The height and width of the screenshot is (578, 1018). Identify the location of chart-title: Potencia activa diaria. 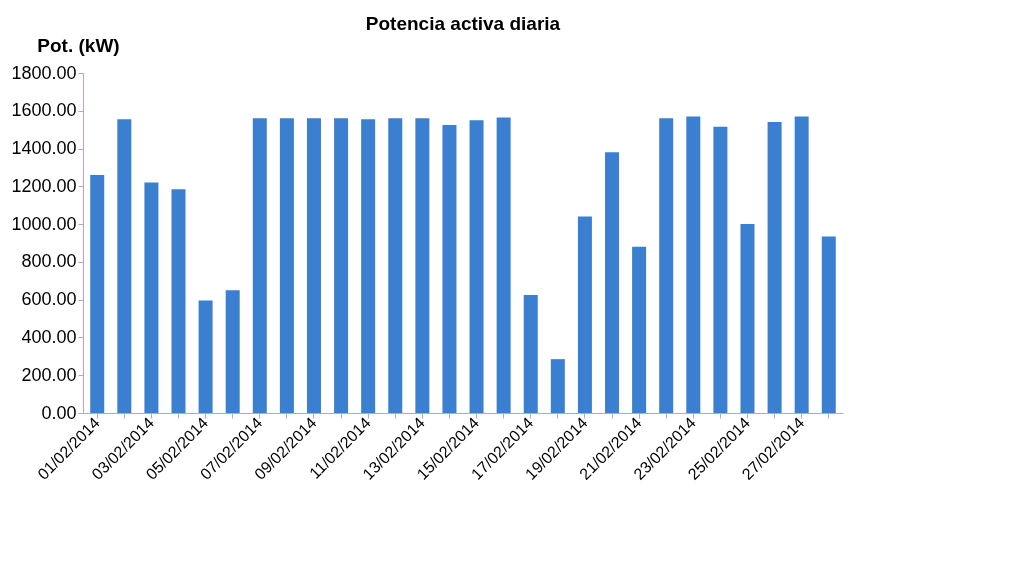
(463, 23).